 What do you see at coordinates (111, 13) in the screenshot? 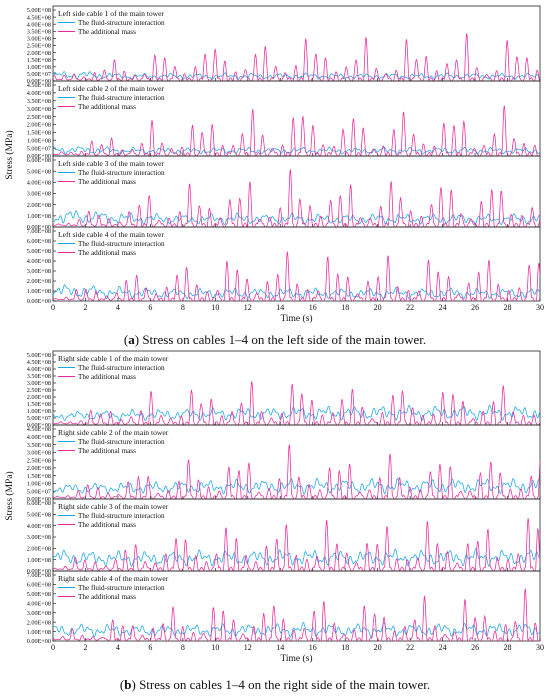
I see `subplot-title: Left side cable 1 of the main tower` at bounding box center [111, 13].